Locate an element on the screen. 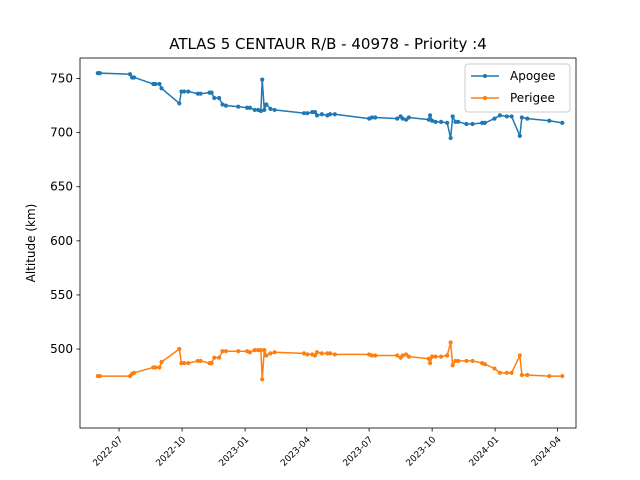  y-tick-label: 750 is located at coordinates (61, 79).